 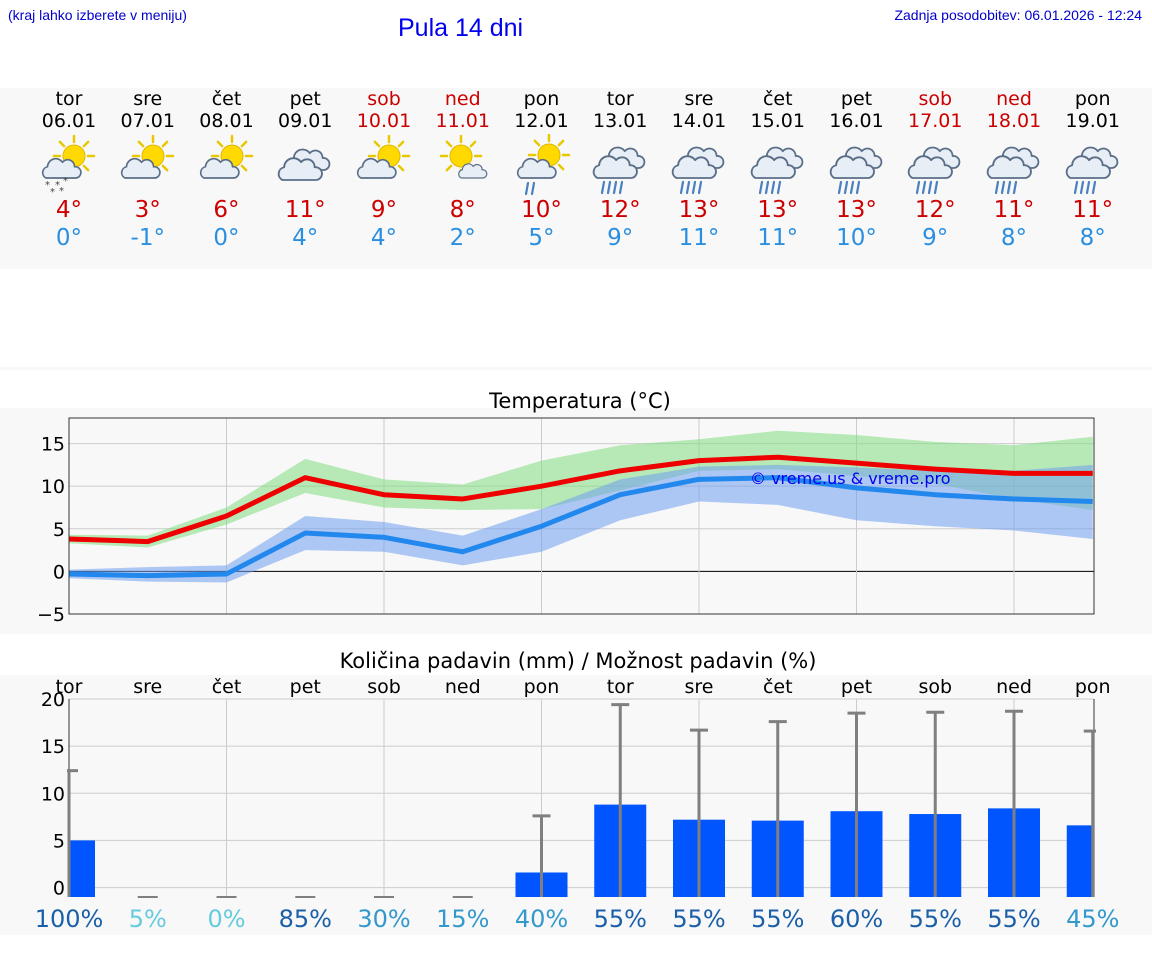 I want to click on temp-max: 10°, so click(x=541, y=210).